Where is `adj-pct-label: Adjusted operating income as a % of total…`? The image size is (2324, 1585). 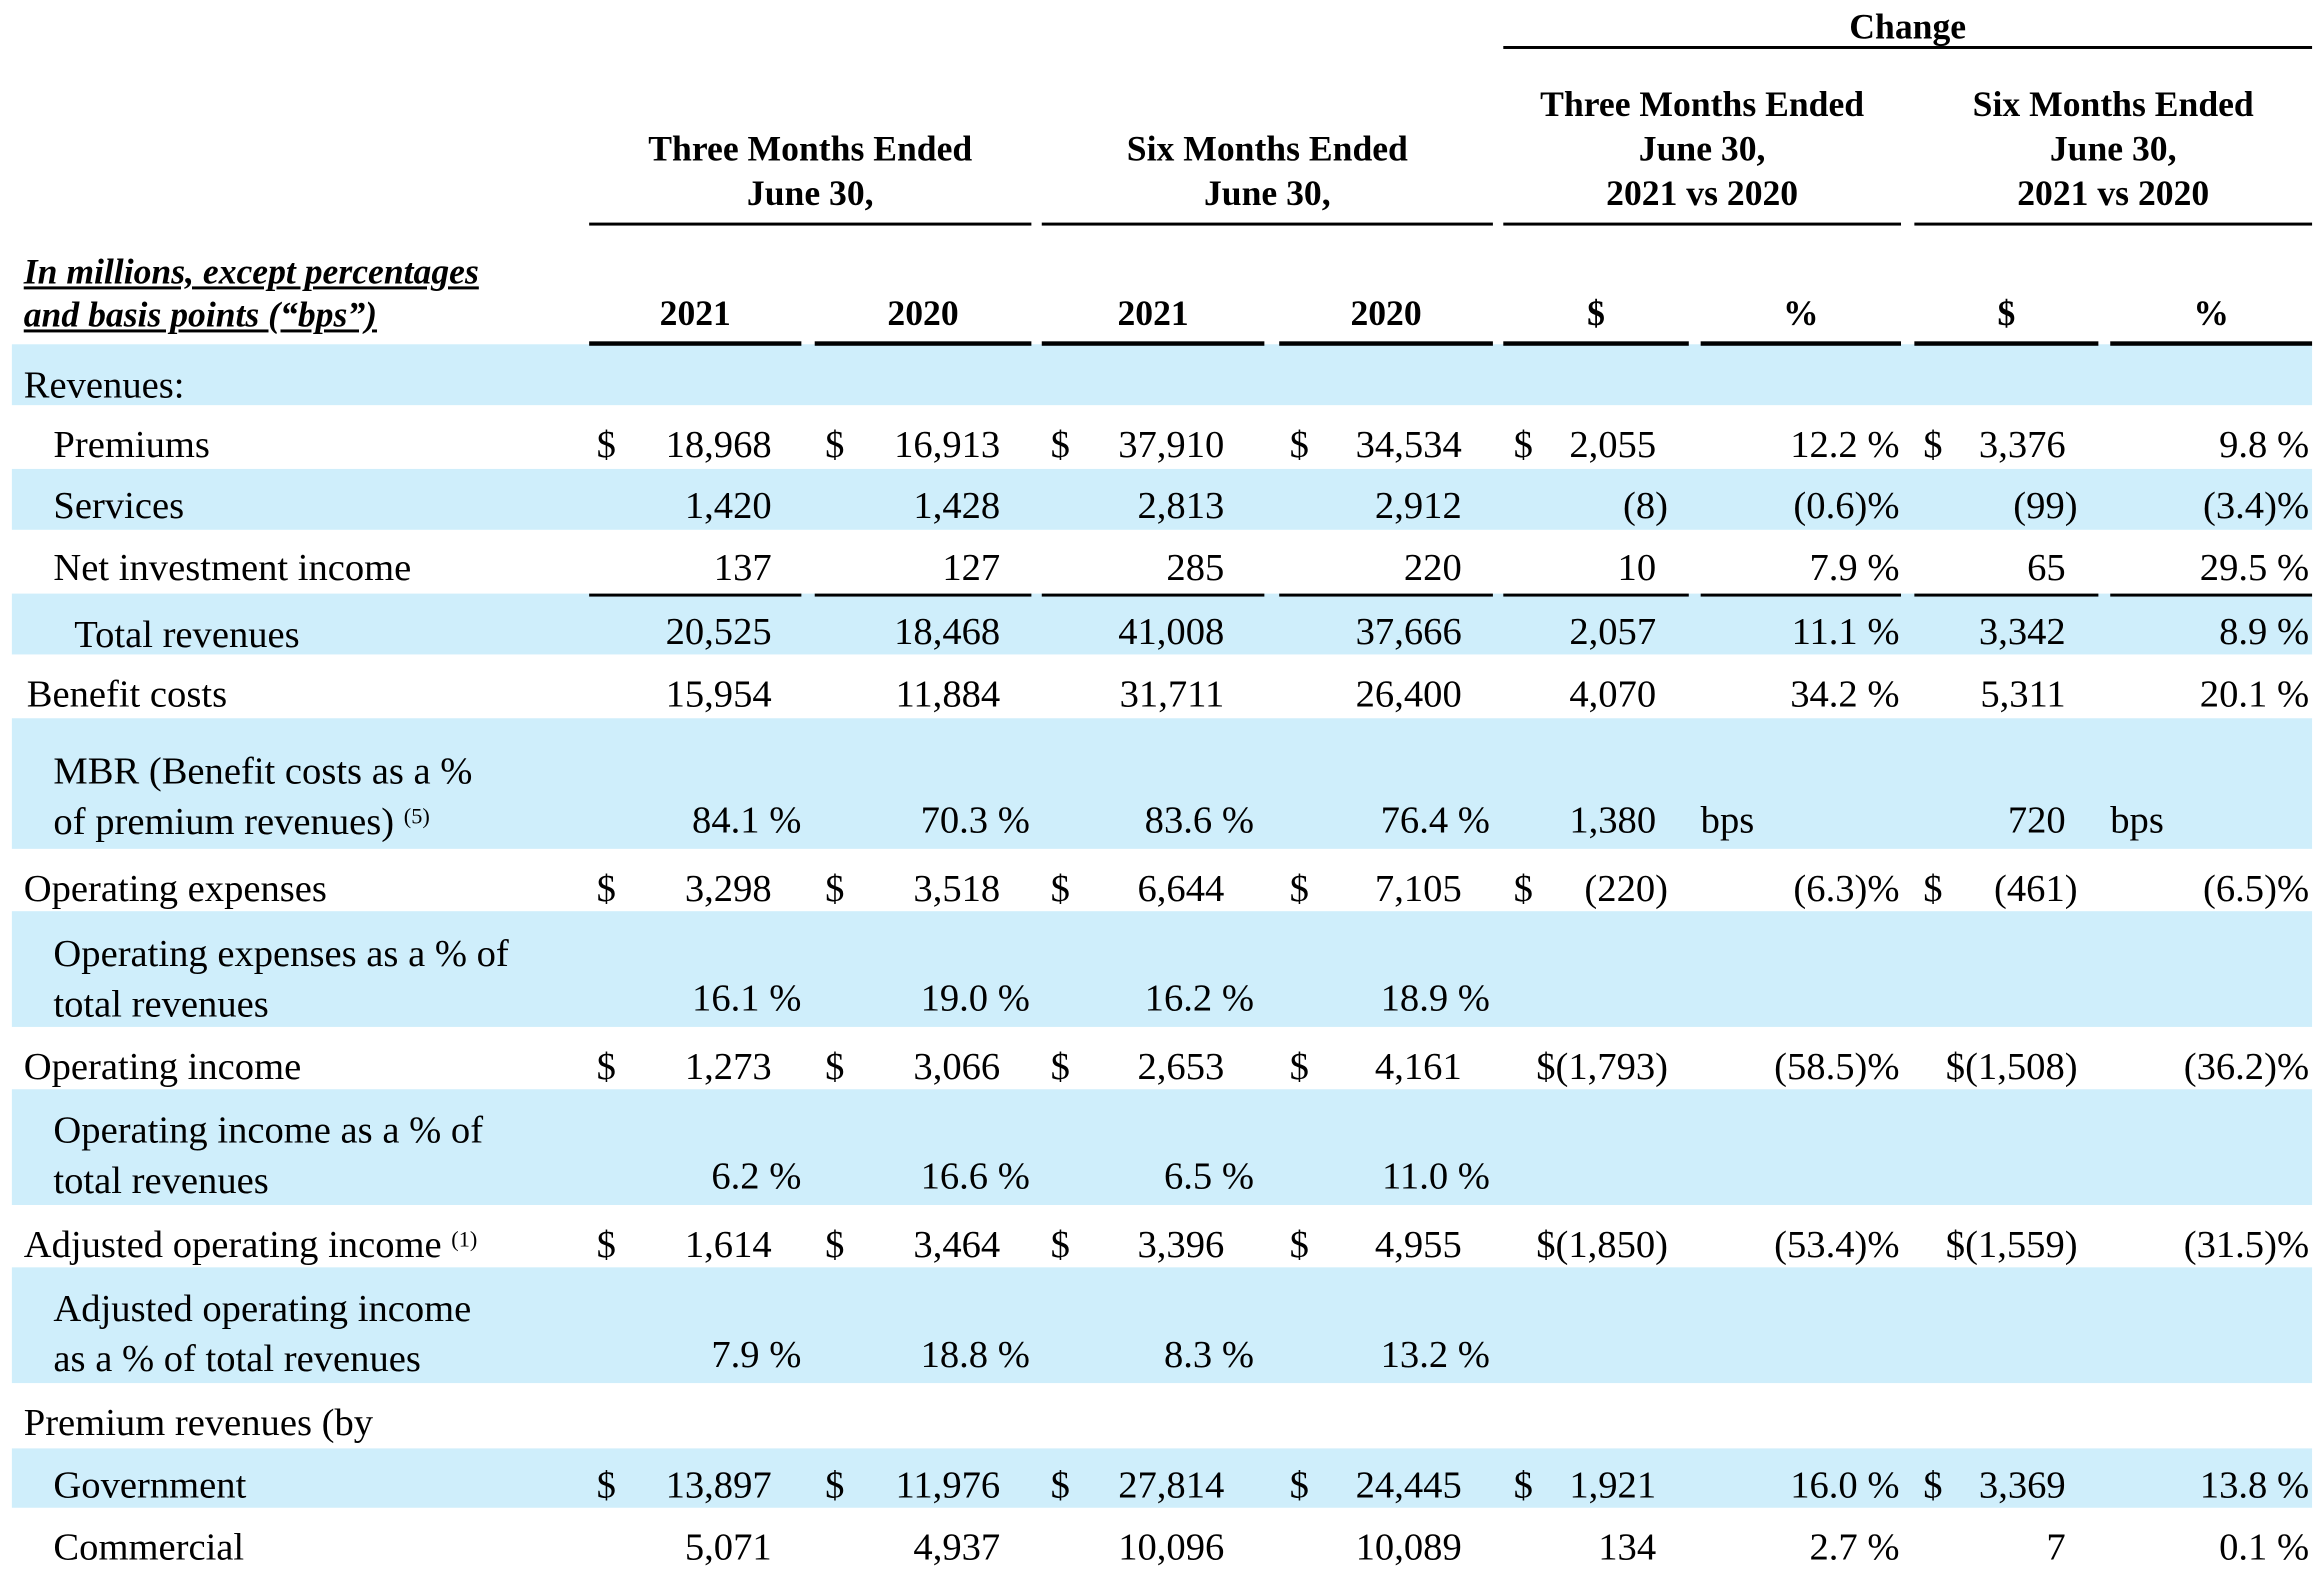
adj-pct-label: Adjusted operating income as a % of total… is located at coordinates (262, 1333).